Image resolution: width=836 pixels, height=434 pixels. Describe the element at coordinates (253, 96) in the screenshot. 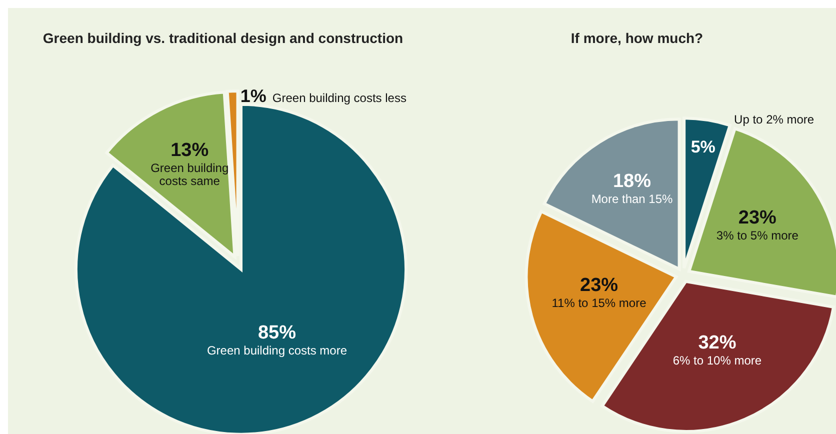

I see `data-label: 1%` at that location.